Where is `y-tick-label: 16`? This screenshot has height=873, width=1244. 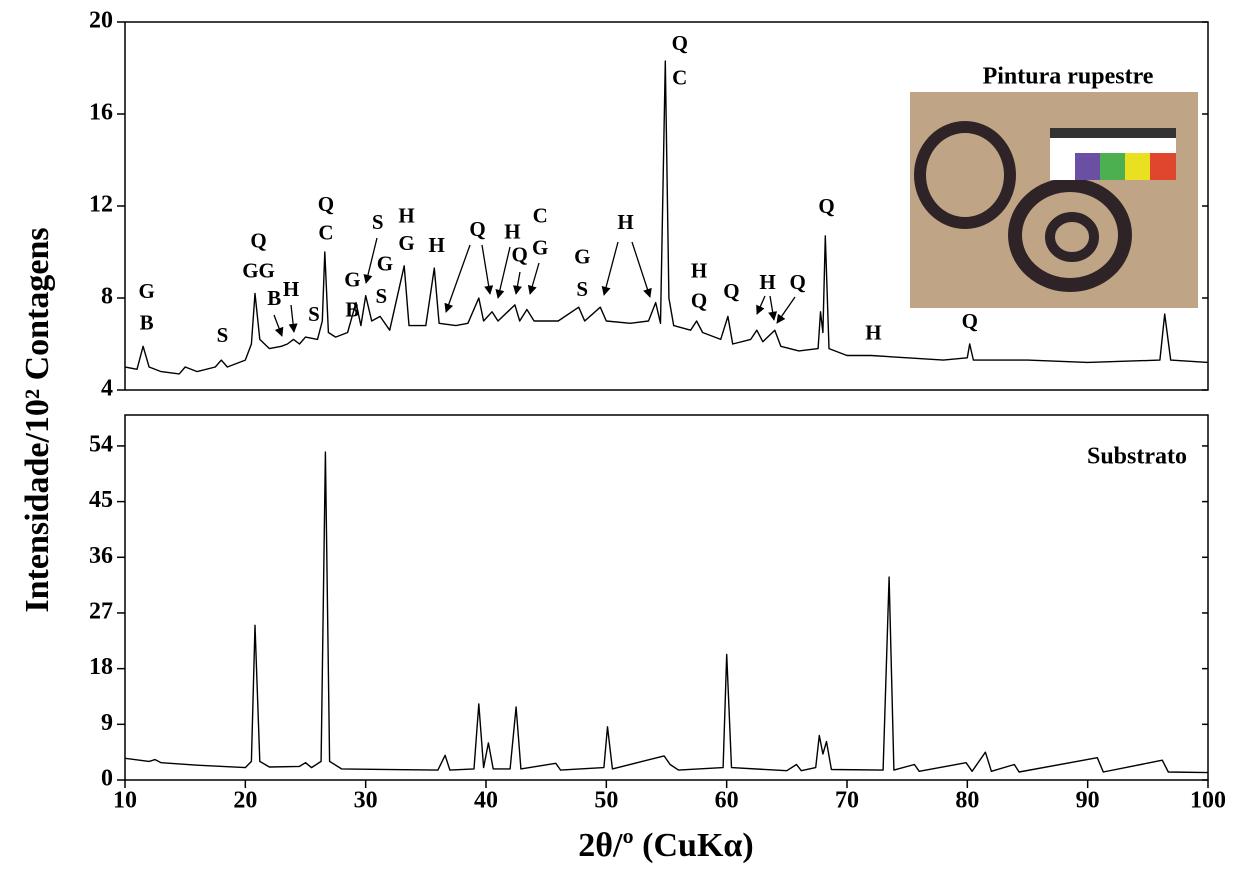
y-tick-label: 16 is located at coordinates (101, 113).